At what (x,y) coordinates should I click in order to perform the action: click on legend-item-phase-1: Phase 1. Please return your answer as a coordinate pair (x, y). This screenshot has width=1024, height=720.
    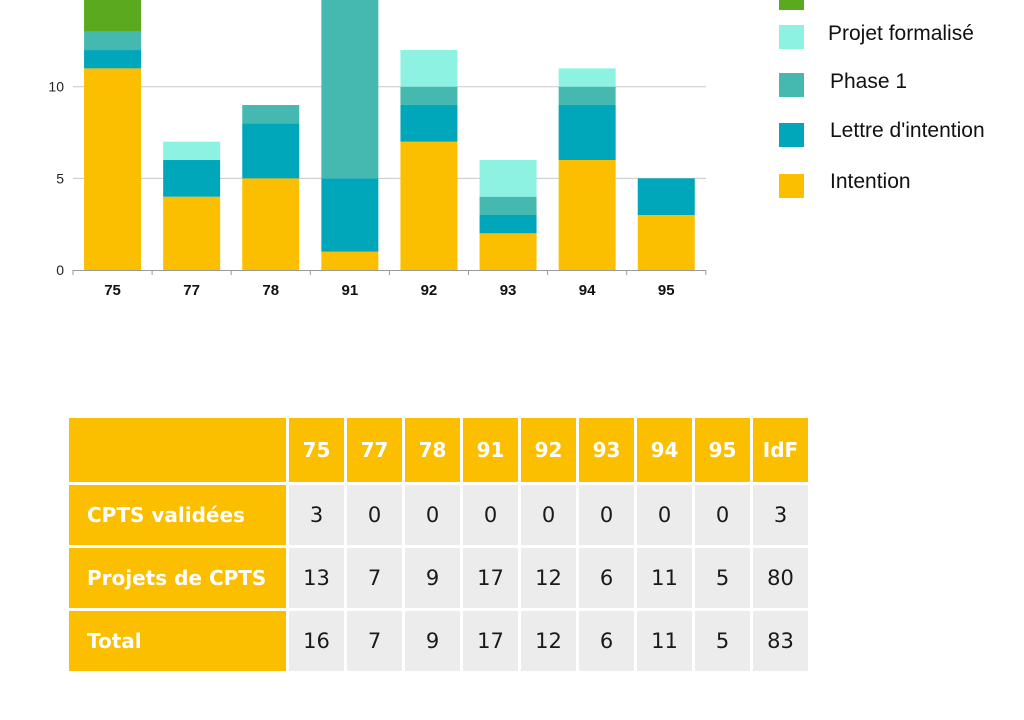
    Looking at the image, I should click on (901, 84).